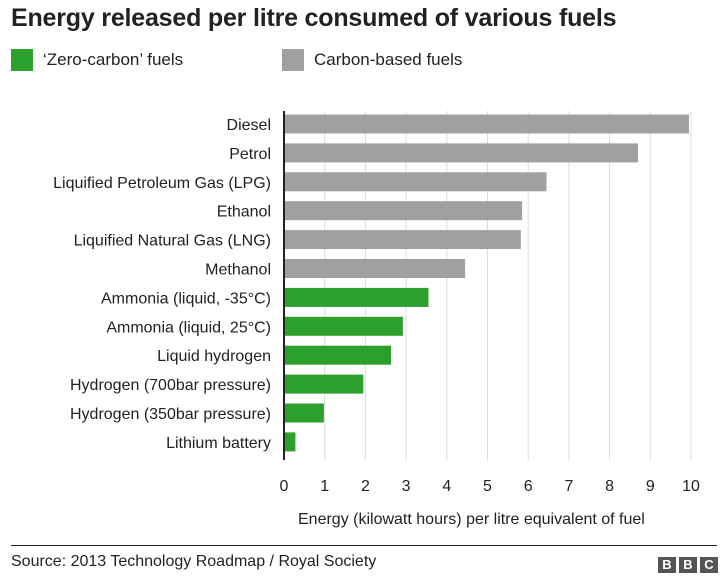 The image size is (728, 576). I want to click on category-label: Petrol, so click(250, 154).